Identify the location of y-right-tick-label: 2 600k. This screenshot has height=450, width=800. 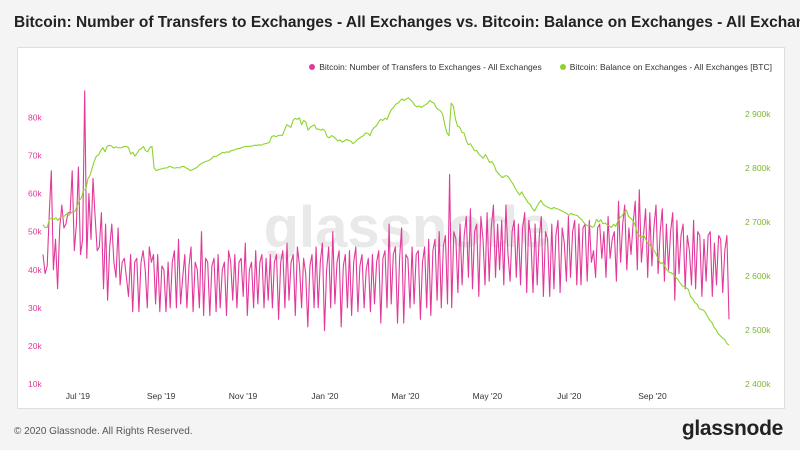
(758, 276).